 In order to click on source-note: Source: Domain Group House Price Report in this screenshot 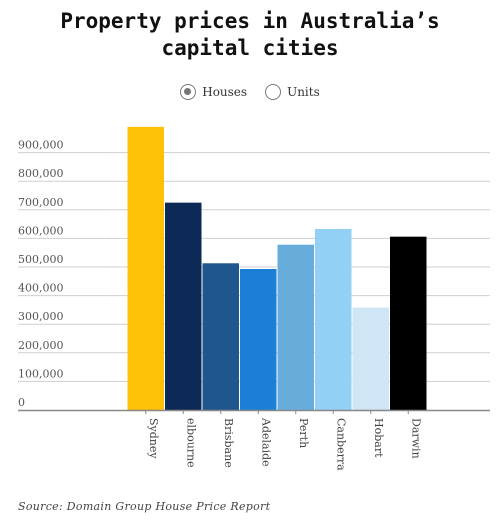, I will do `click(144, 506)`.